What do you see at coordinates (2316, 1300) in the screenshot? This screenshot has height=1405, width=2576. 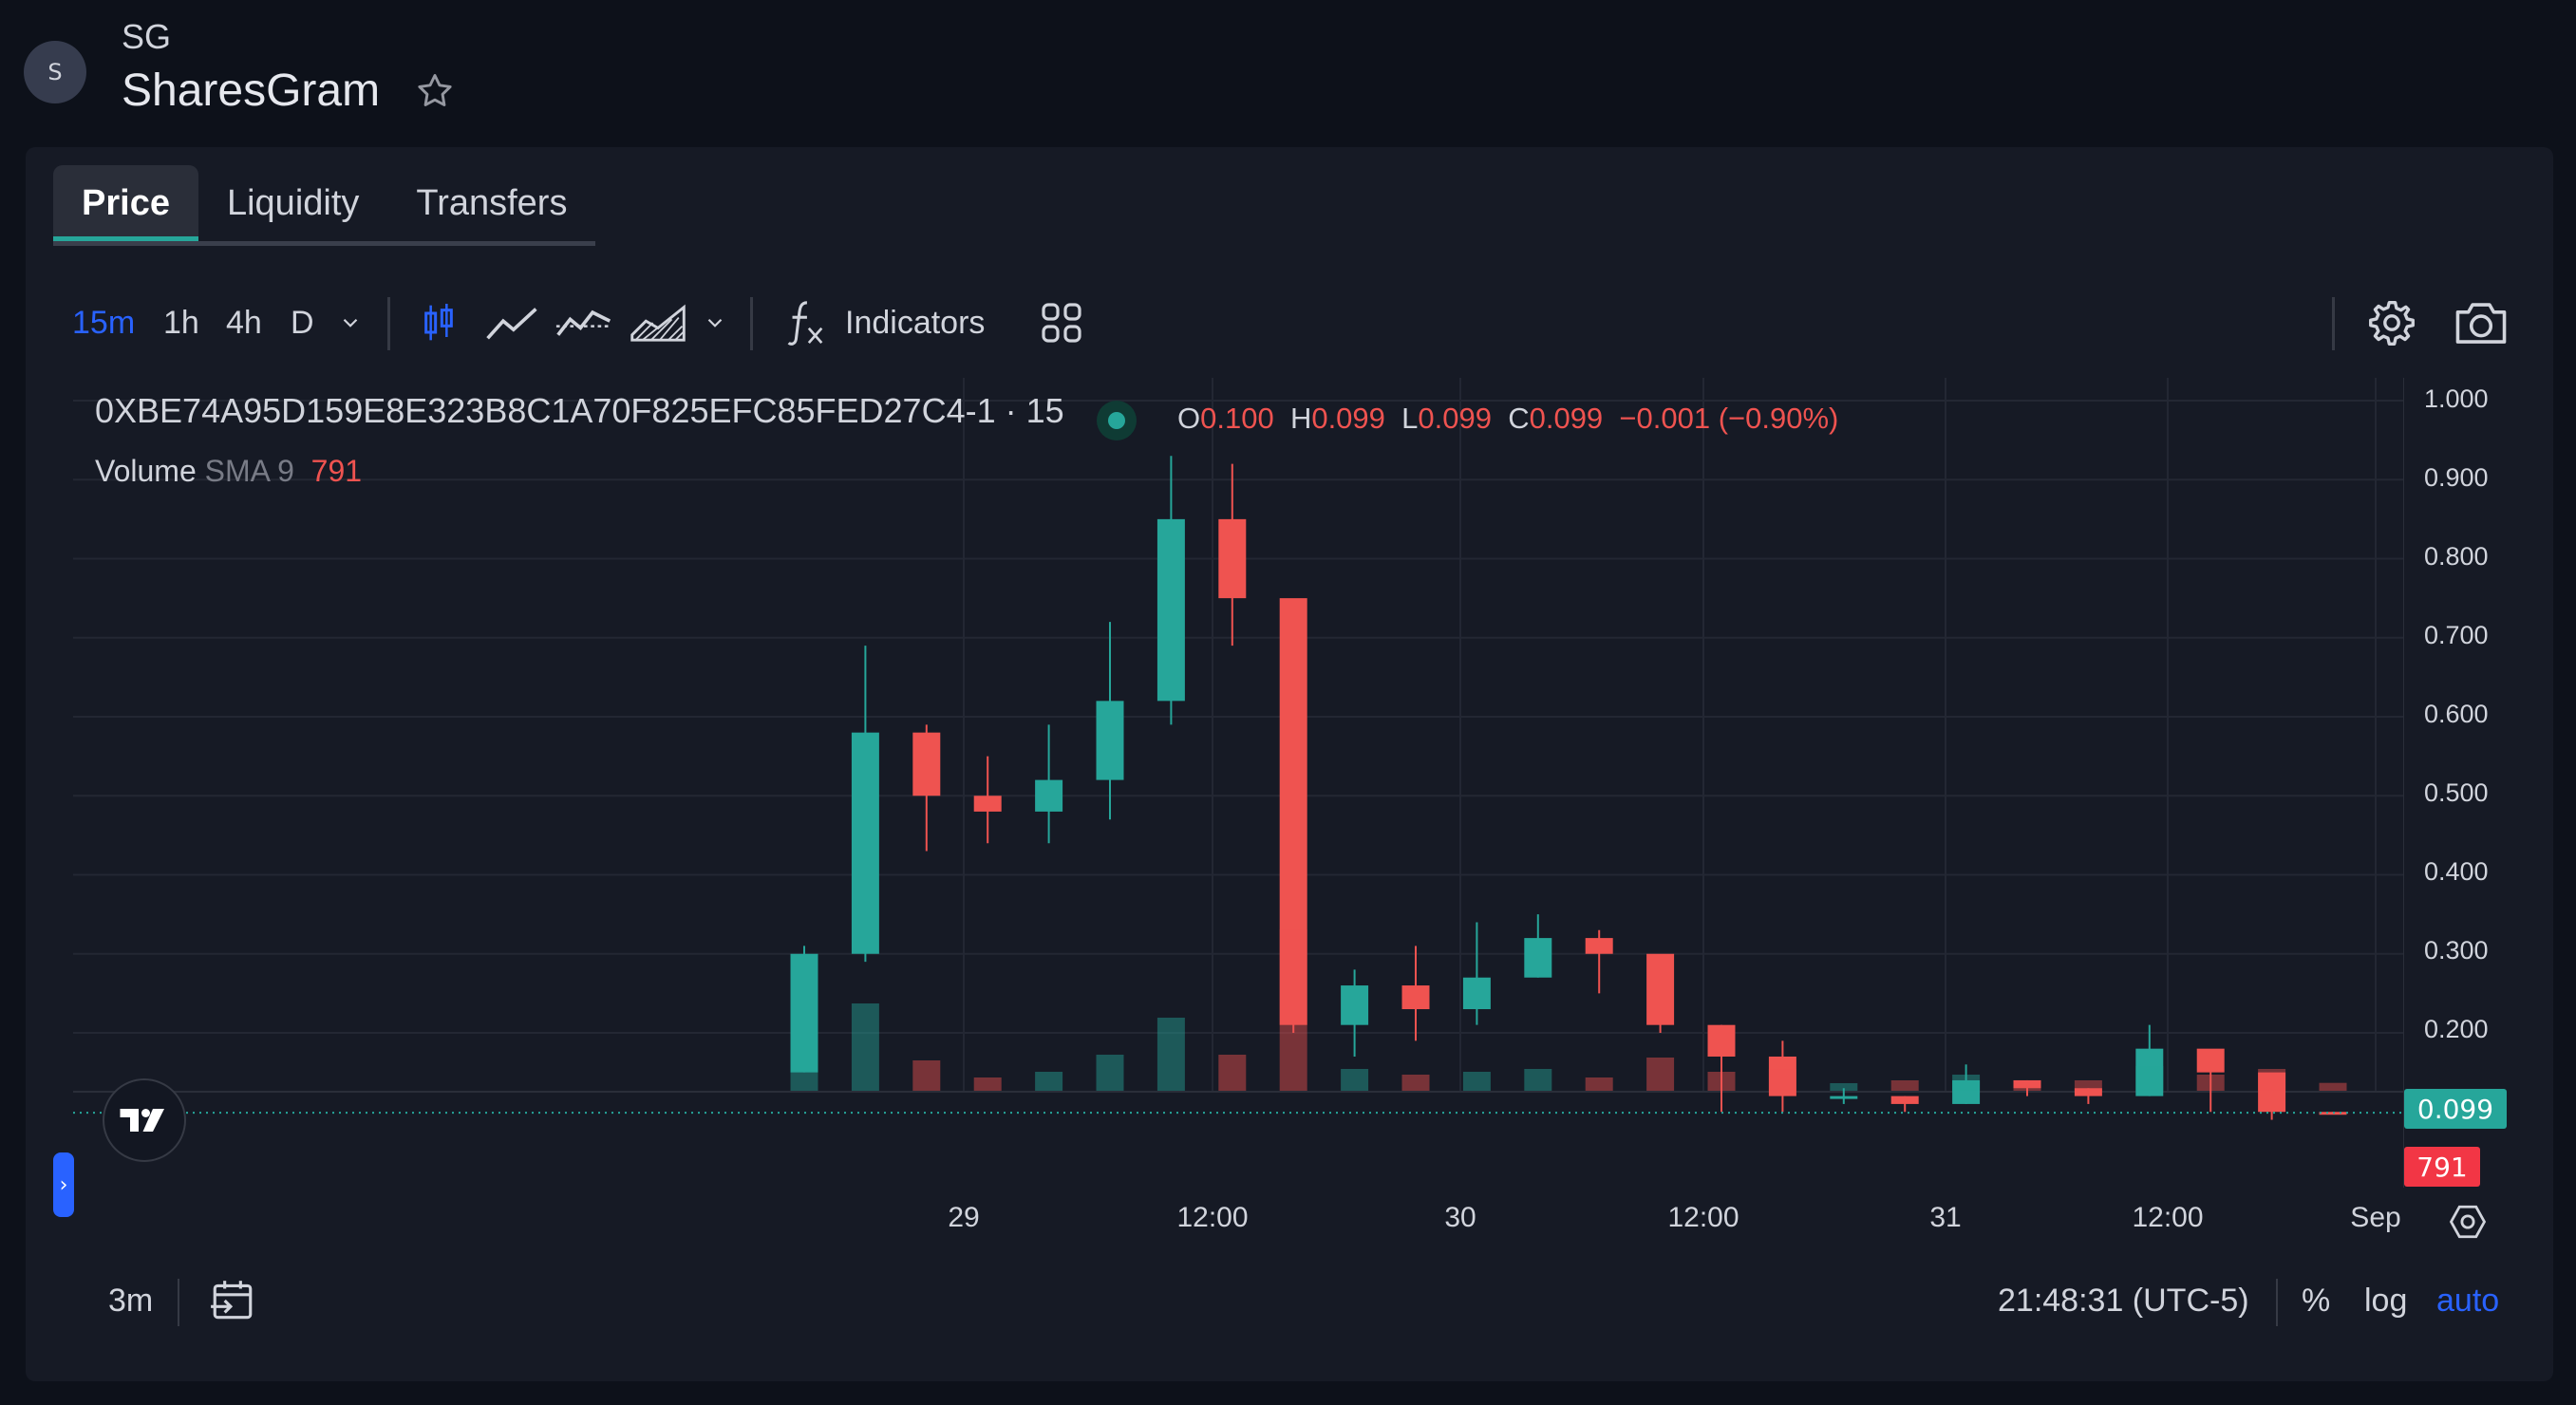 I see `percent-toggle: %` at bounding box center [2316, 1300].